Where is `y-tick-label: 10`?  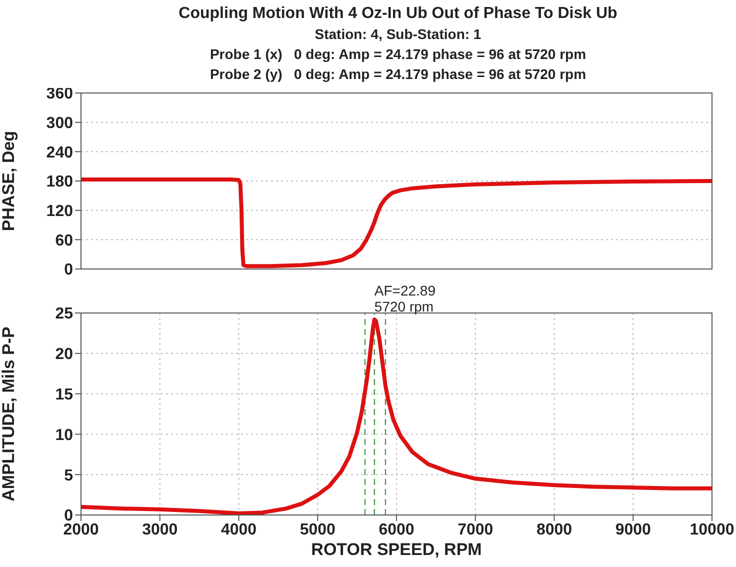 y-tick-label: 10 is located at coordinates (64, 435).